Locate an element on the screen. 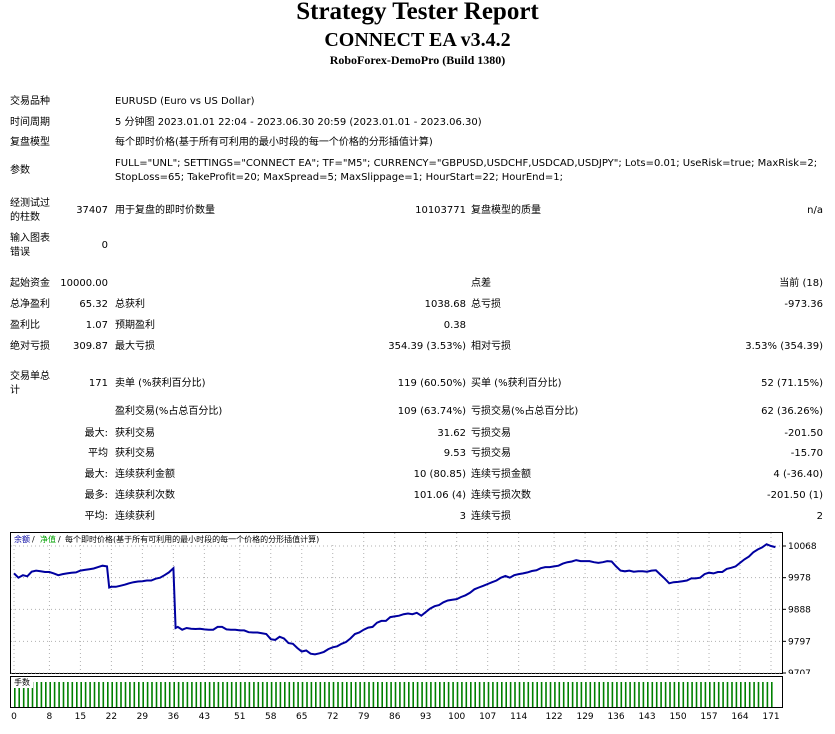 The width and height of the screenshot is (835, 734). most-consecutive-losses-label: 连续亏损次数 is located at coordinates (501, 496).